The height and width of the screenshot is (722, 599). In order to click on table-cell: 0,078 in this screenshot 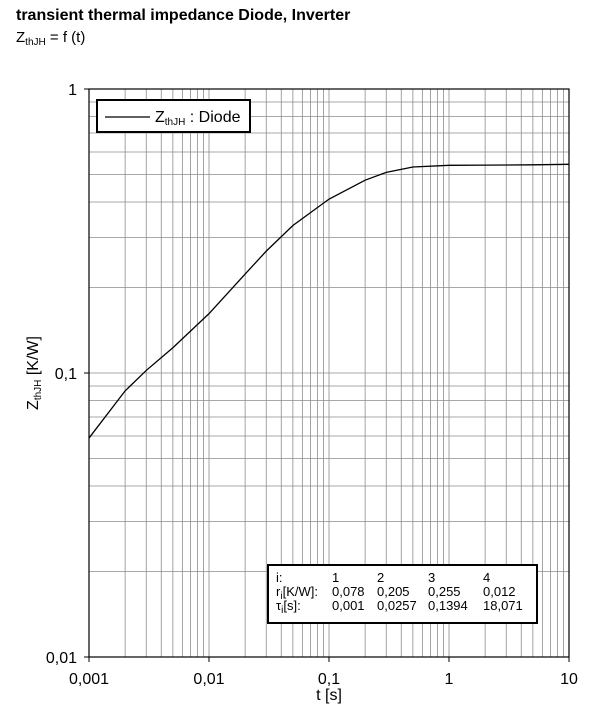, I will do `click(348, 591)`.